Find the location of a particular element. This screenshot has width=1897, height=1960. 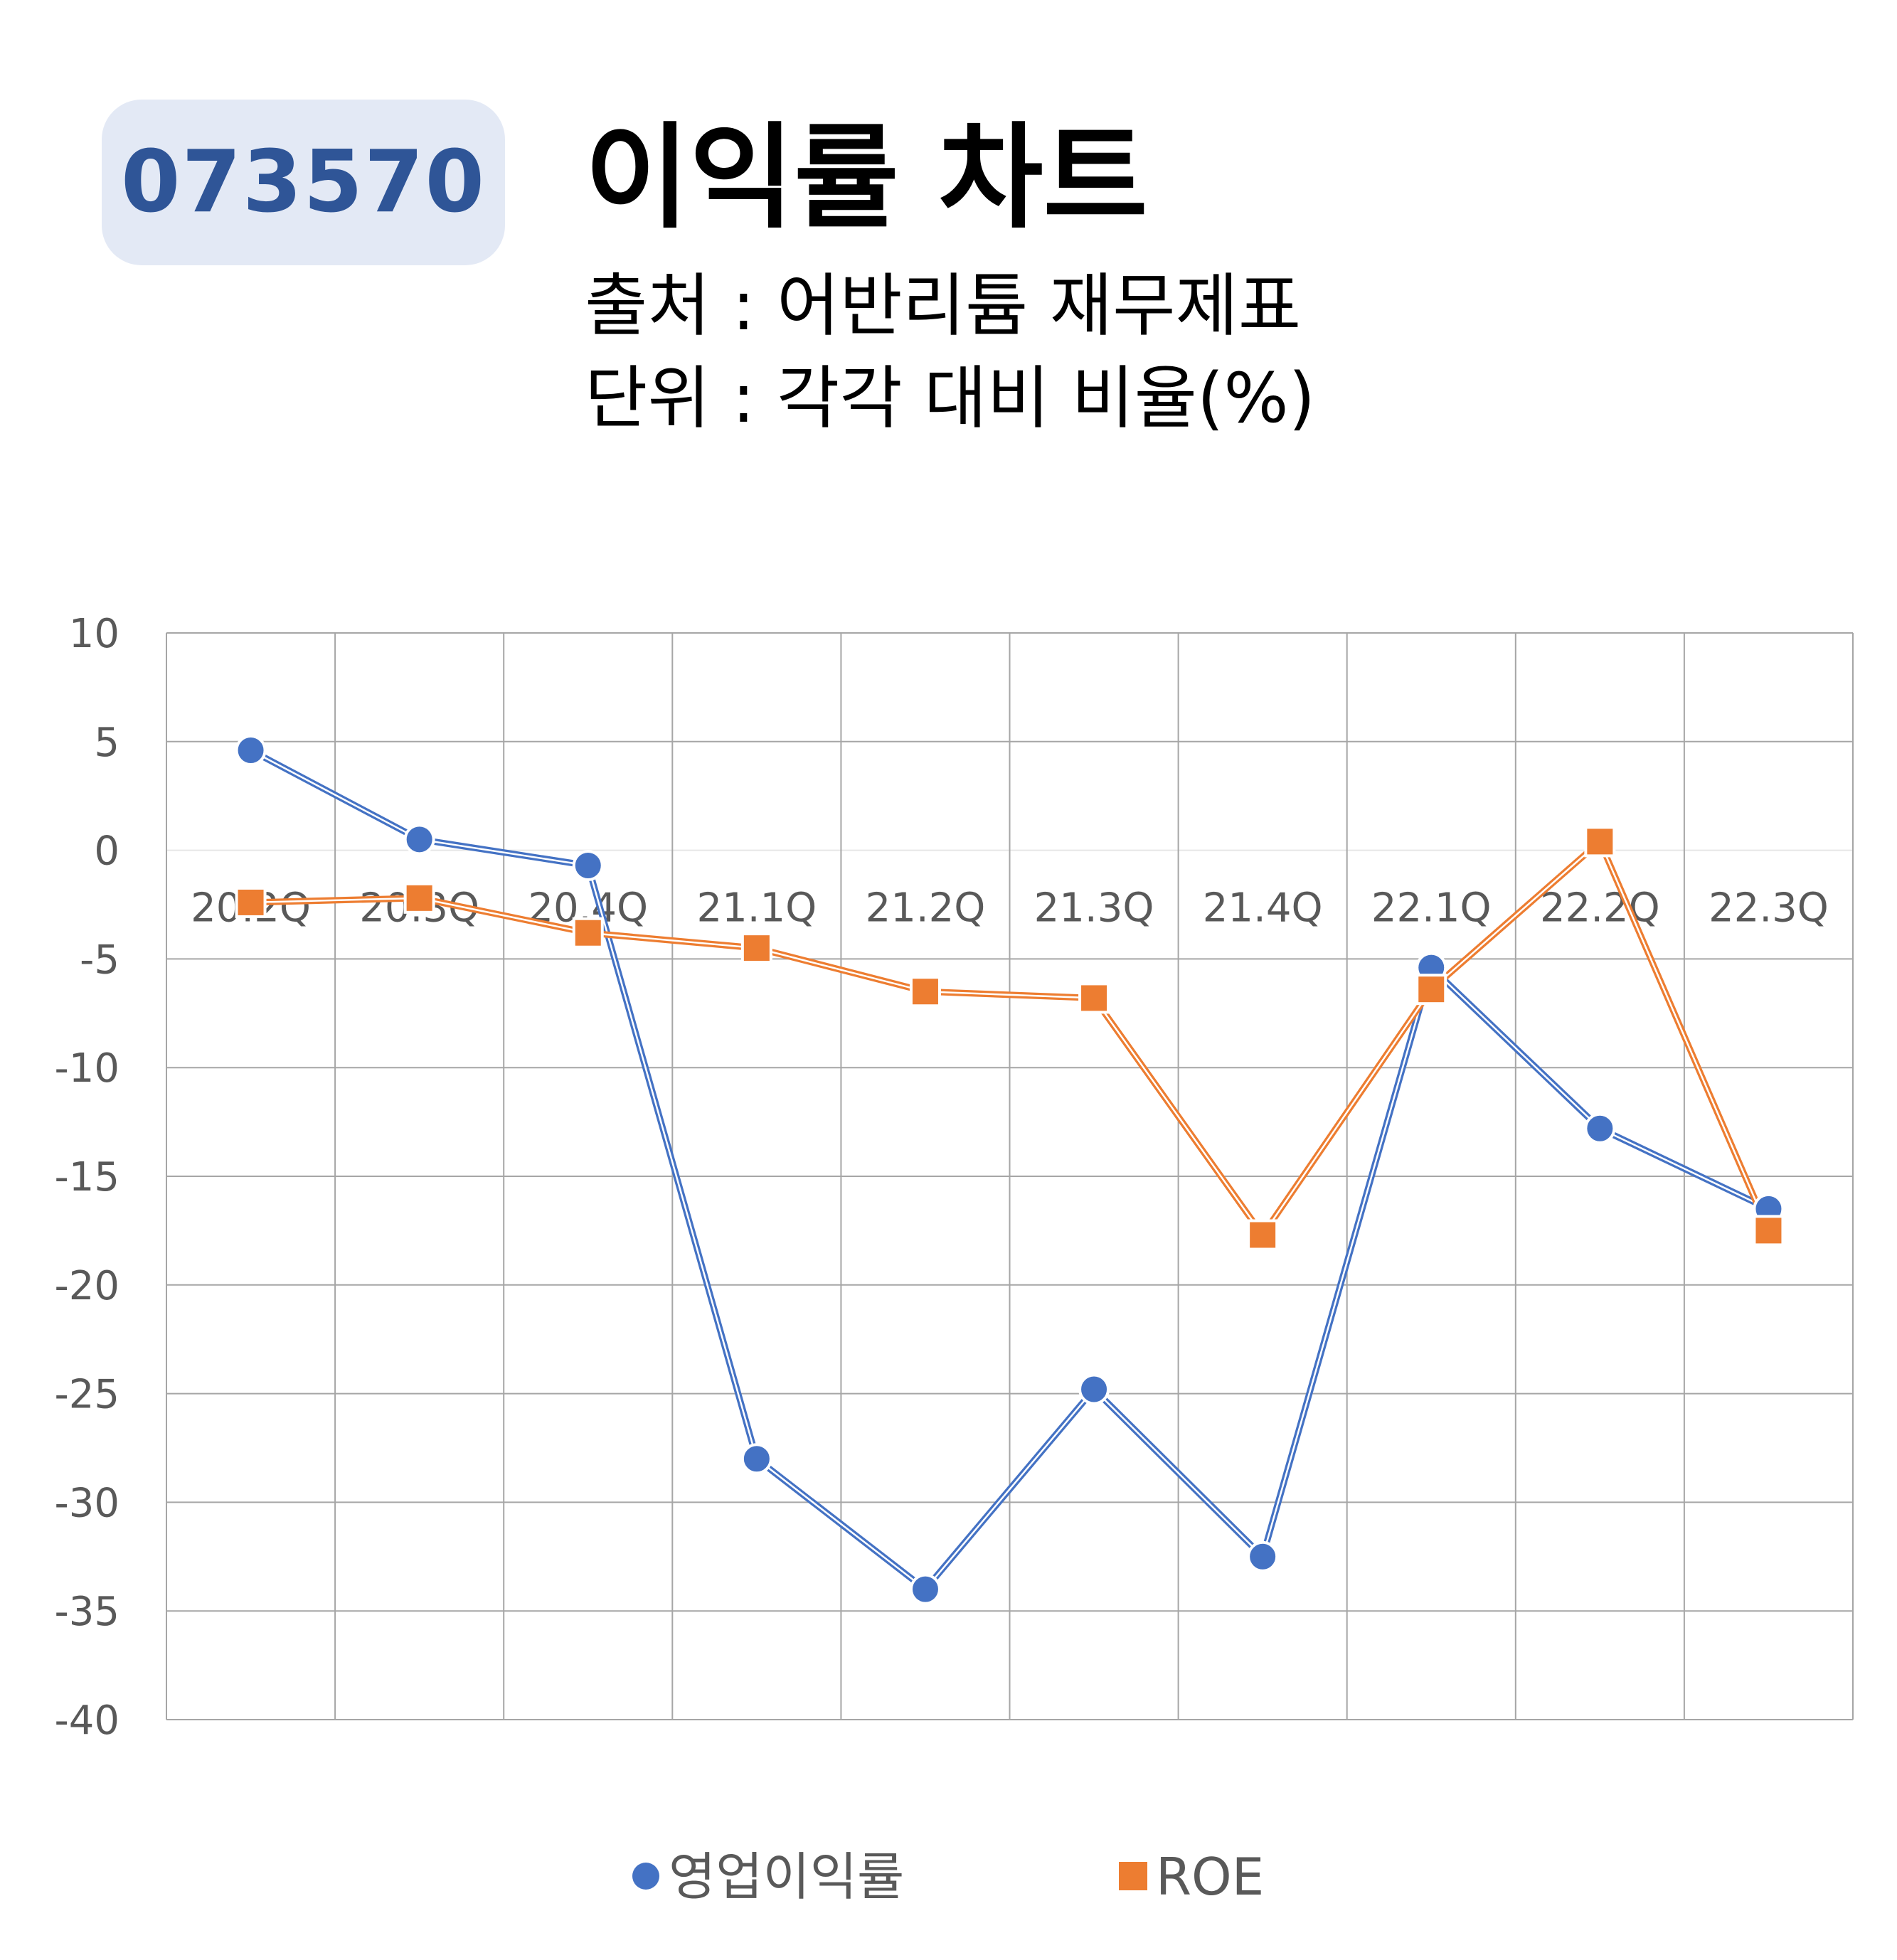

y-tick-label: -35 is located at coordinates (87, 1612).